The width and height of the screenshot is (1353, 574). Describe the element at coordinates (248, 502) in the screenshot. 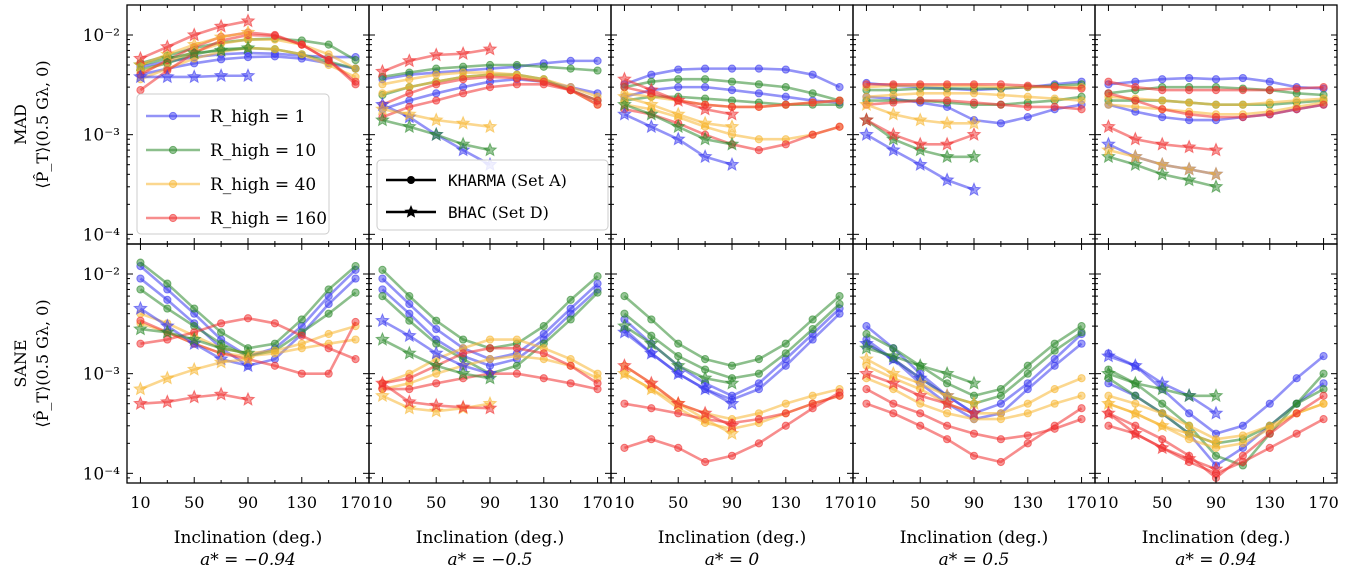

I see `x-tick-label: 90` at that location.